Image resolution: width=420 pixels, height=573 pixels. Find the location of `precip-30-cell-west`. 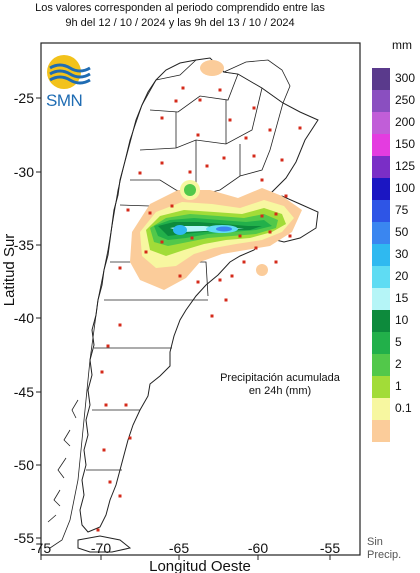

precip-30-cell-west is located at coordinates (180, 230).